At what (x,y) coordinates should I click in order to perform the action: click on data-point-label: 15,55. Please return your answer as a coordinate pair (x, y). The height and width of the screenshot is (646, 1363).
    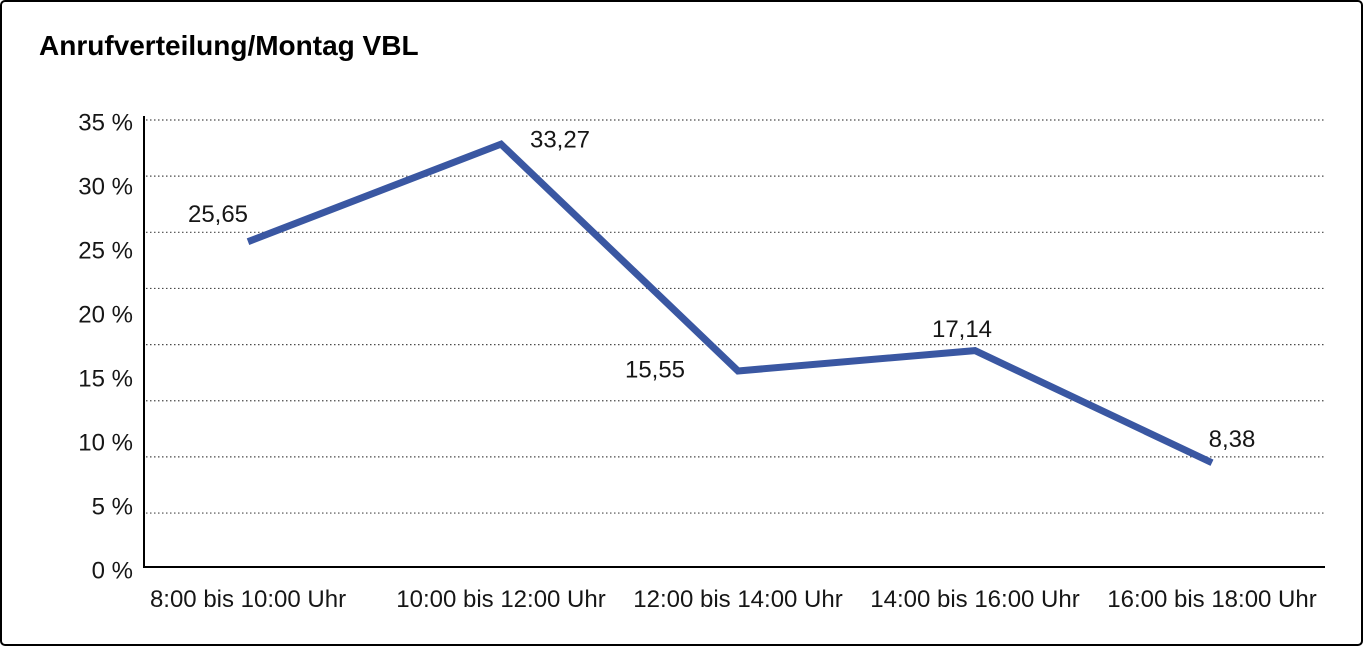
    Looking at the image, I should click on (655, 369).